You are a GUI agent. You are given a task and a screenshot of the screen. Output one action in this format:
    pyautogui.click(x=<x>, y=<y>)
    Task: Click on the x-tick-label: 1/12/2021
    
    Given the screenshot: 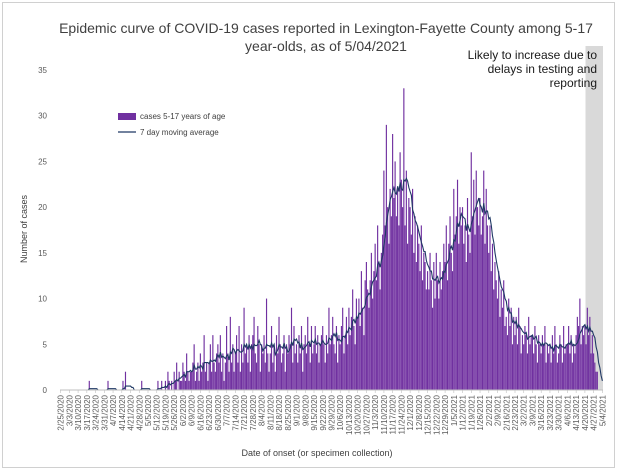 What is the action you would take?
    pyautogui.click(x=463, y=412)
    